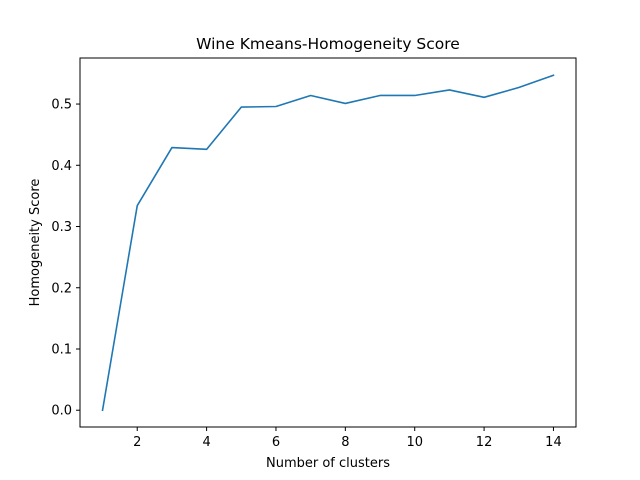  Describe the element at coordinates (276, 442) in the screenshot. I see `x-tick-label: 6` at that location.